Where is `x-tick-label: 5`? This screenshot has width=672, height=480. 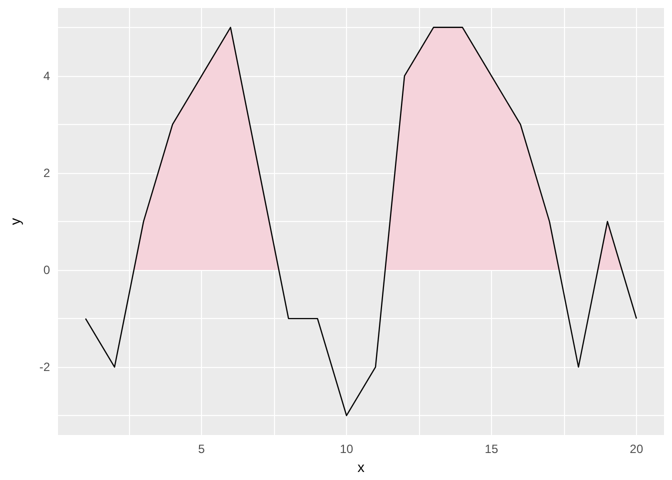
x-tick-label: 5 is located at coordinates (202, 449).